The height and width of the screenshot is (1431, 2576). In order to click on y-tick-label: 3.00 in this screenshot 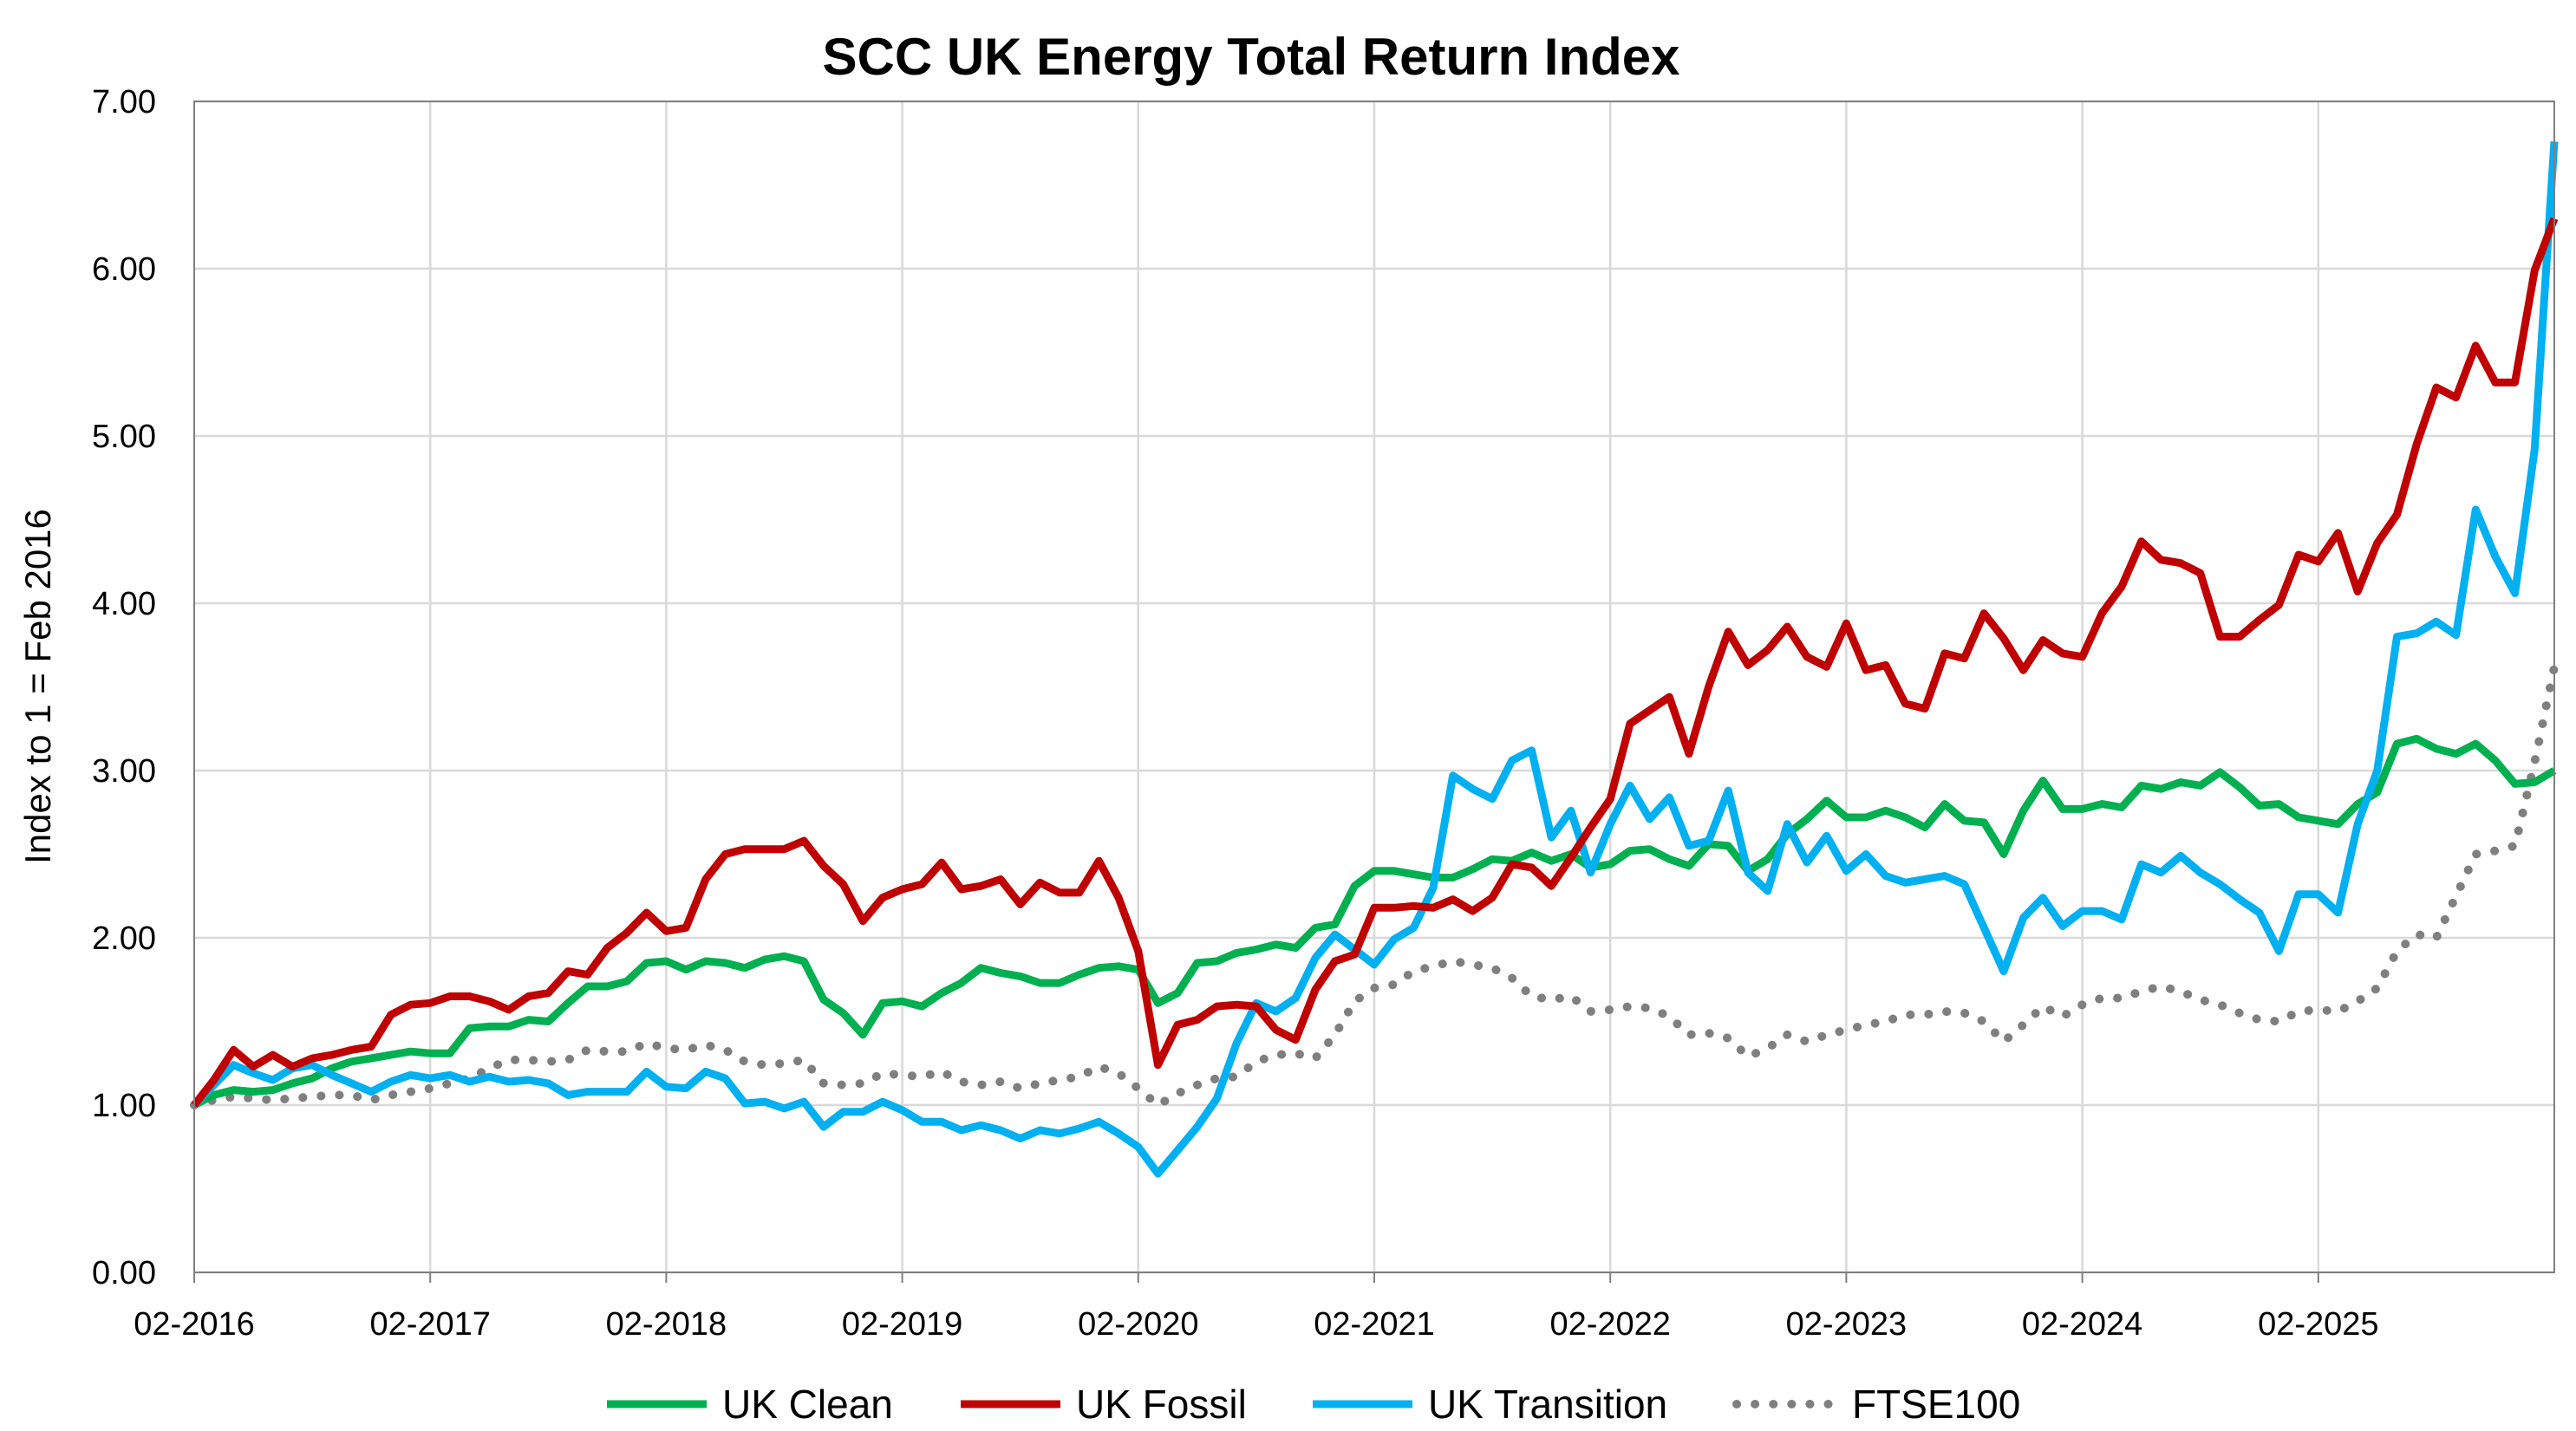, I will do `click(124, 771)`.